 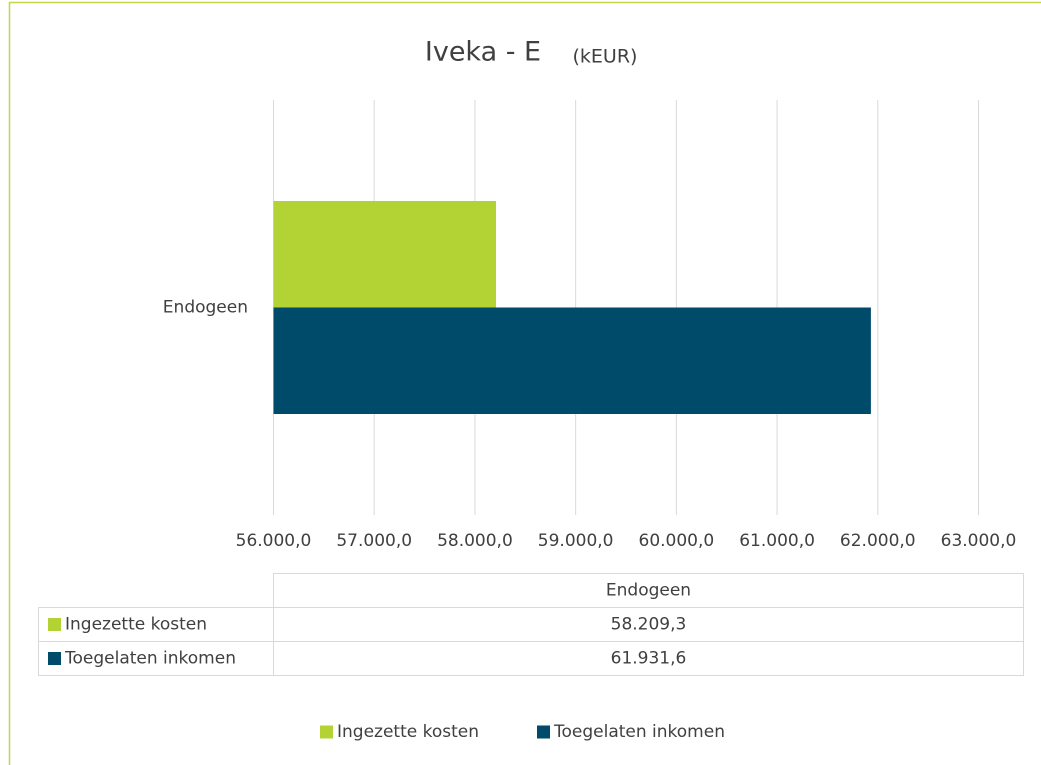 What do you see at coordinates (639, 732) in the screenshot?
I see `legend-label: Toegelaten inkomen` at bounding box center [639, 732].